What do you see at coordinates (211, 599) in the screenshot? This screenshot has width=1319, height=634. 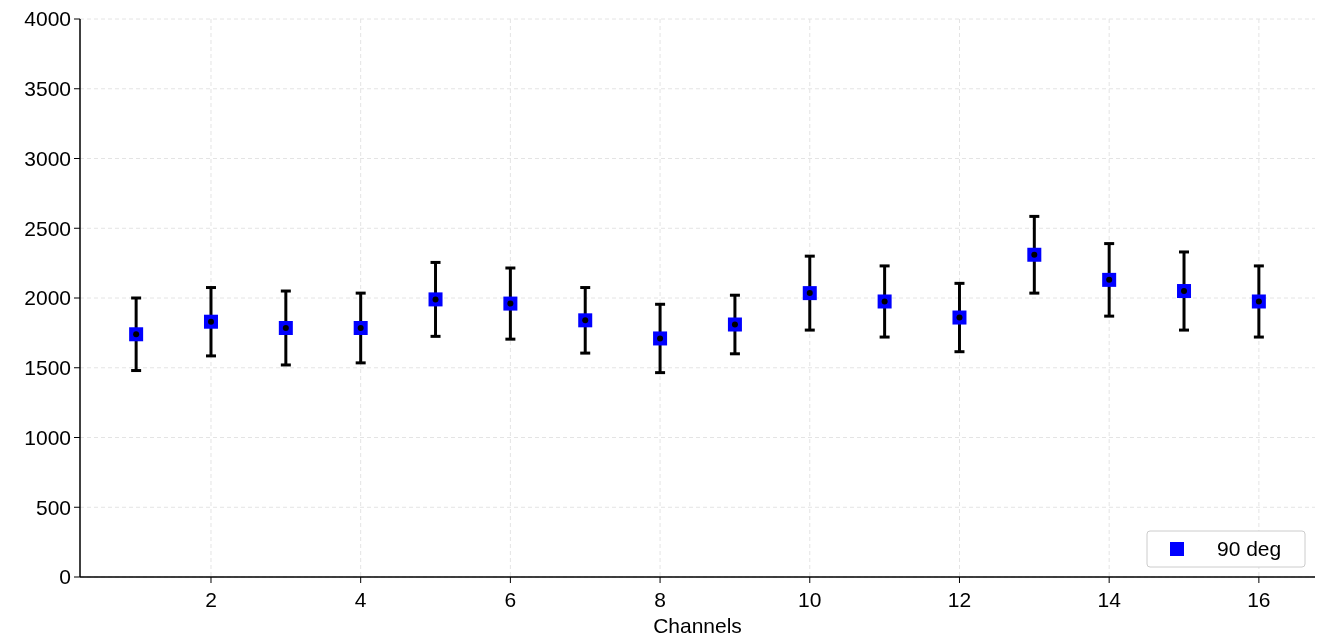 I see `x-tick-label: 2` at bounding box center [211, 599].